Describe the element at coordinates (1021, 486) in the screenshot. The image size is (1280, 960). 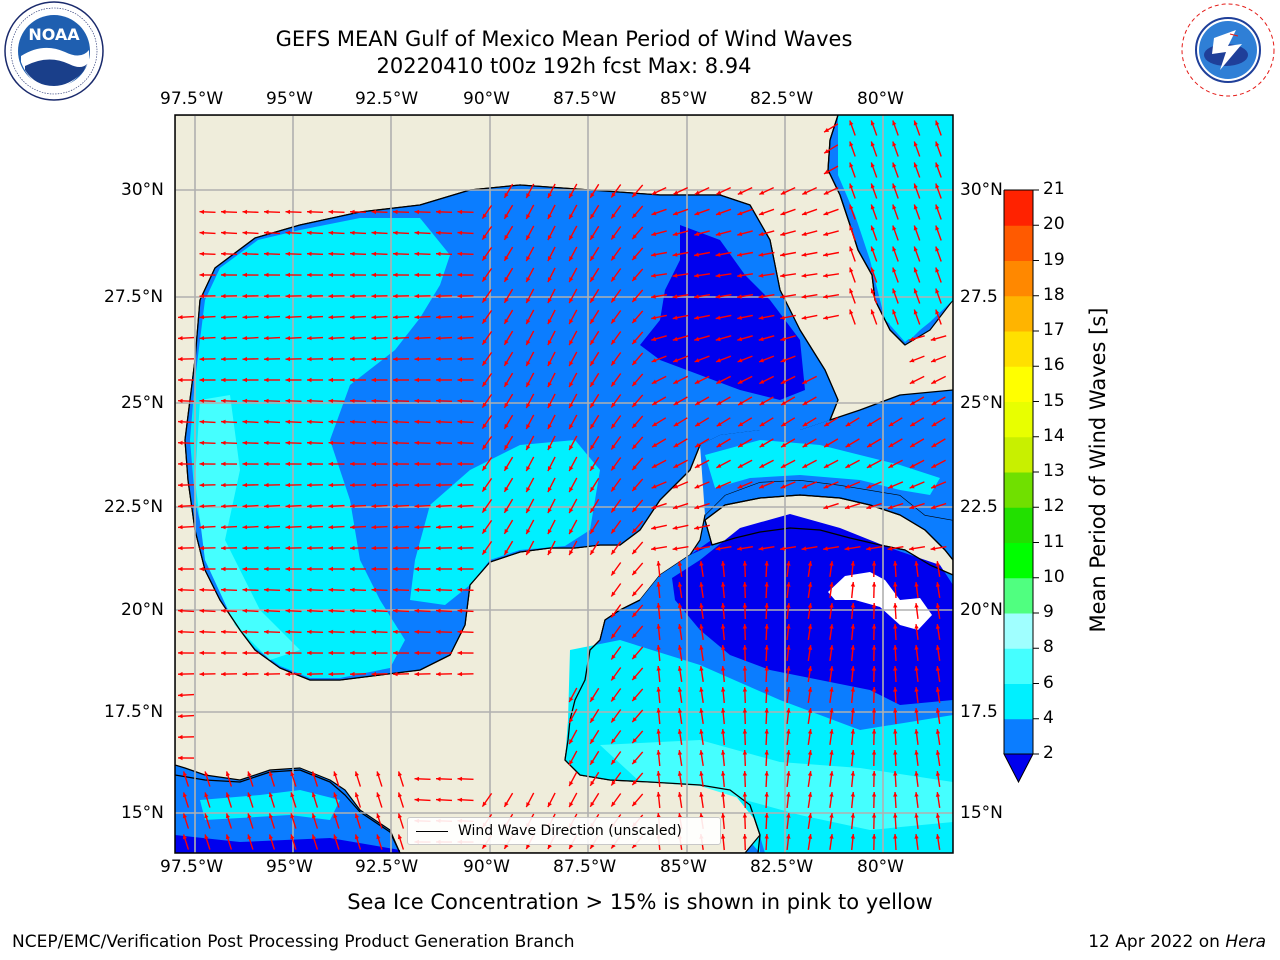
I see `colorbar` at that location.